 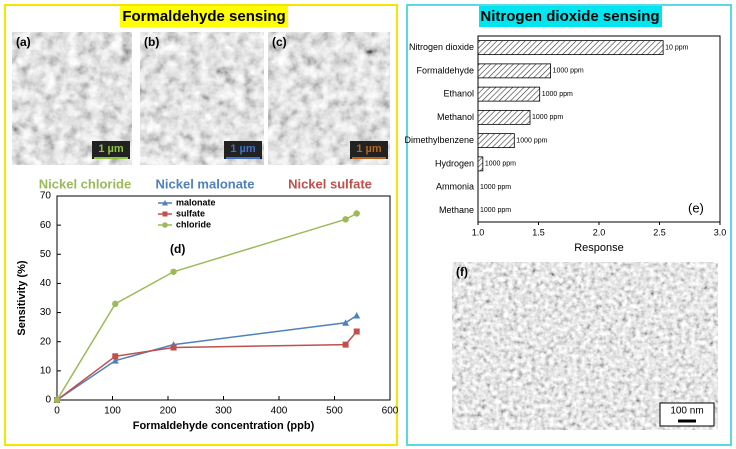 I want to click on legend-label: chloride, so click(x=193, y=224).